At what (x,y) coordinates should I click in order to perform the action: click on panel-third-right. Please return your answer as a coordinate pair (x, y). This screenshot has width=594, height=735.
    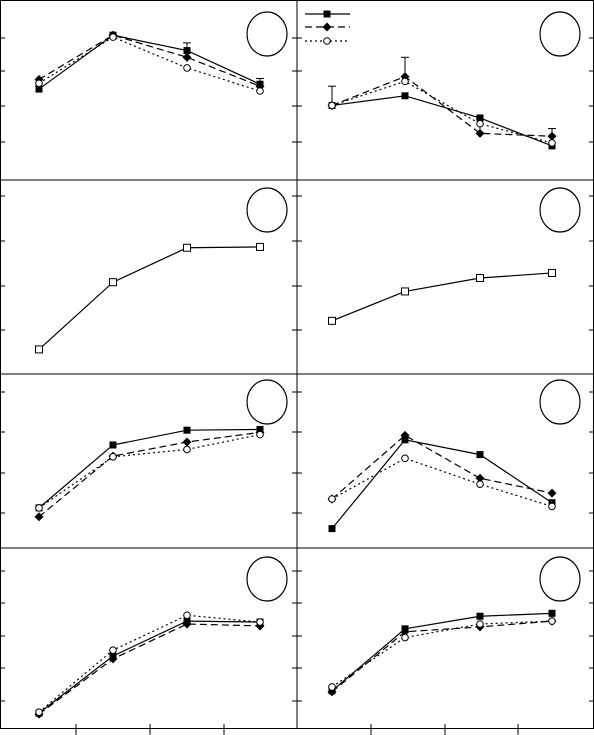
    Looking at the image, I should click on (454, 456).